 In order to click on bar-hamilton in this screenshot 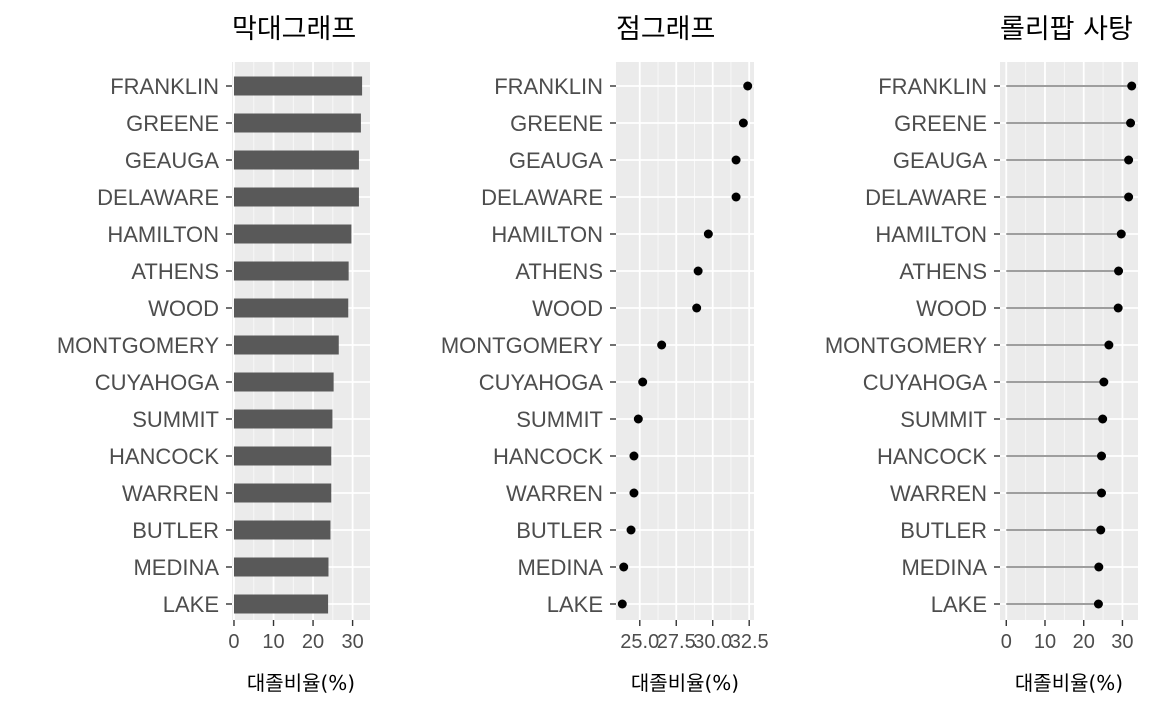, I will do `click(292, 234)`.